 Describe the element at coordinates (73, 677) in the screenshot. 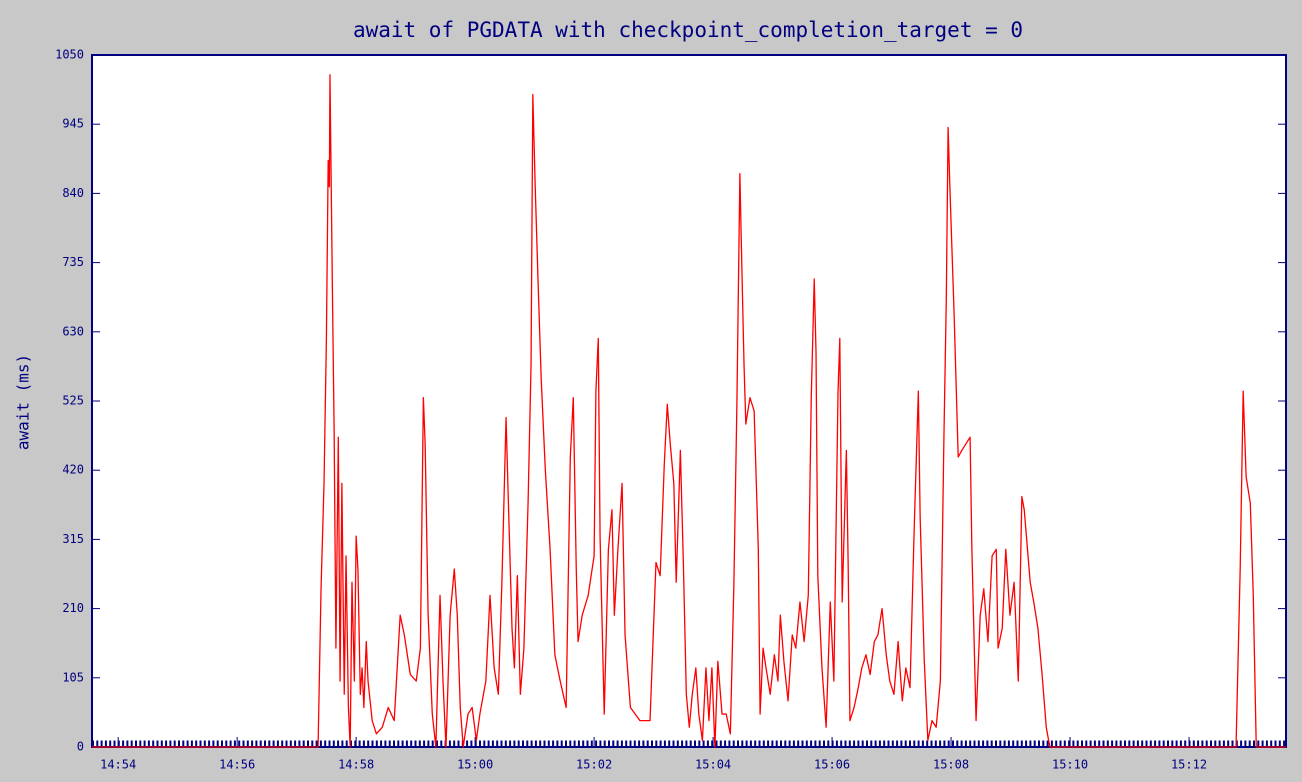

I see `y-tick-label: 105` at that location.